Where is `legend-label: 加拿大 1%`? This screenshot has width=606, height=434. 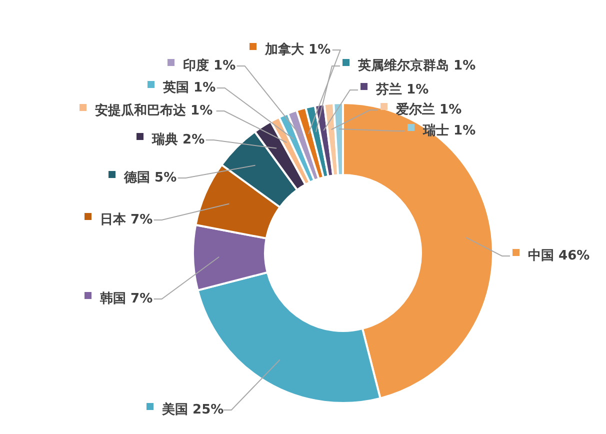 legend-label: 加拿大 1% is located at coordinates (297, 50).